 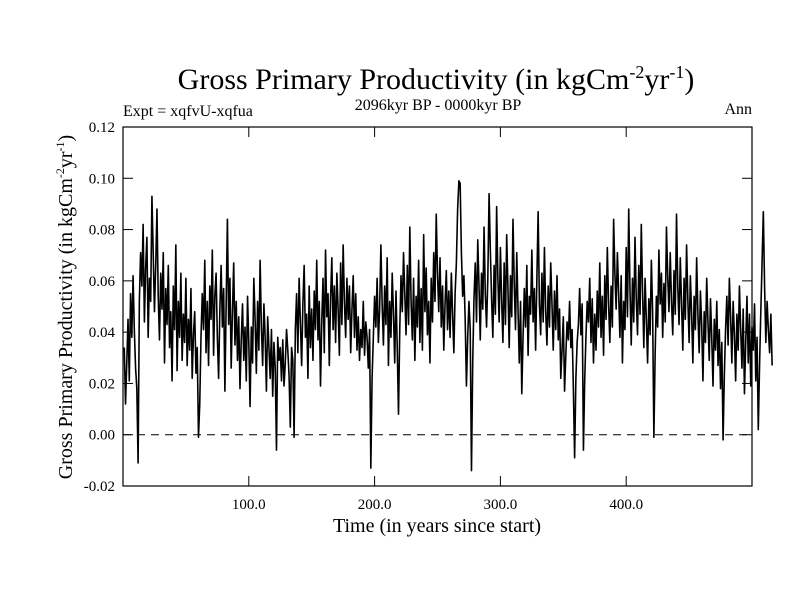 I want to click on experiment-label: Expt = xqfvU-xqfua, so click(x=188, y=111).